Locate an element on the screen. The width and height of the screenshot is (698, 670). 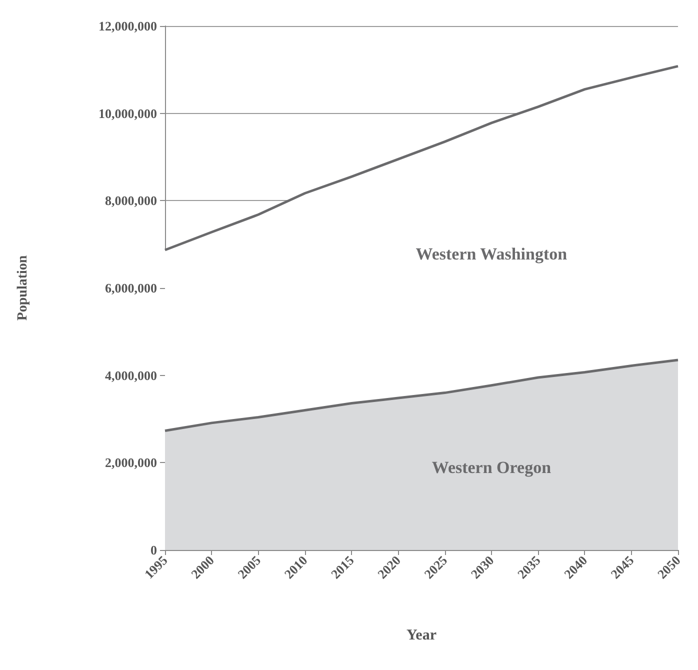
series-label: Western Oregon is located at coordinates (492, 468).